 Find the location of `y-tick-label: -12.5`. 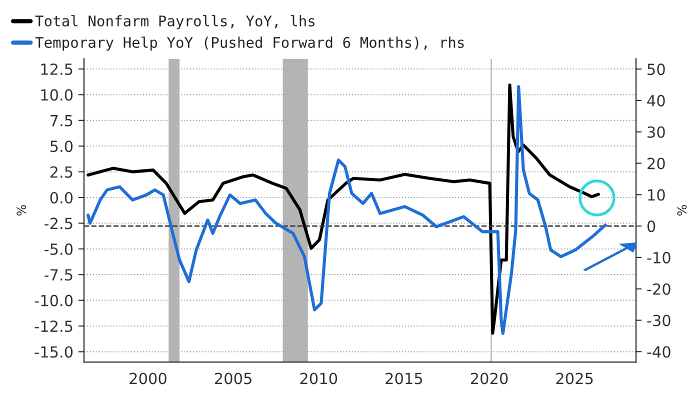

y-tick-label: -12.5 is located at coordinates (53, 326).